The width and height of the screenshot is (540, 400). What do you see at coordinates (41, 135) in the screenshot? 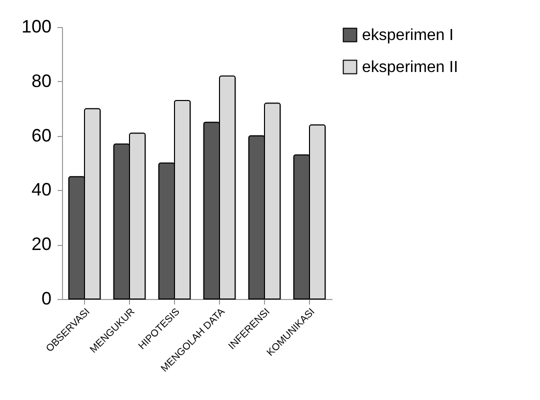
I see `y-tick-label: 60` at bounding box center [41, 135].